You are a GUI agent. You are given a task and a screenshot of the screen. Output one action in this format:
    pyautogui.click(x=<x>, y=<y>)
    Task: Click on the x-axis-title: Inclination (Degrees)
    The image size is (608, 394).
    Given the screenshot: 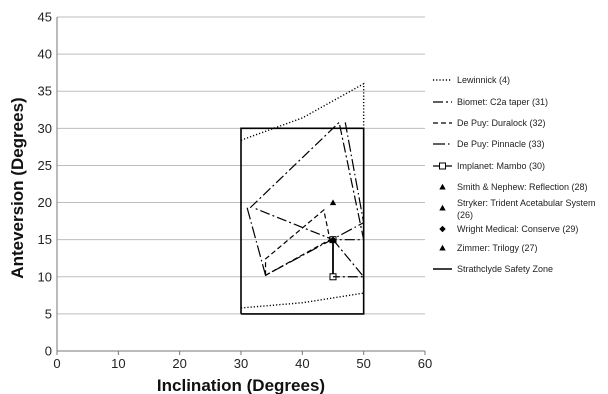 What is the action you would take?
    pyautogui.click(x=241, y=385)
    